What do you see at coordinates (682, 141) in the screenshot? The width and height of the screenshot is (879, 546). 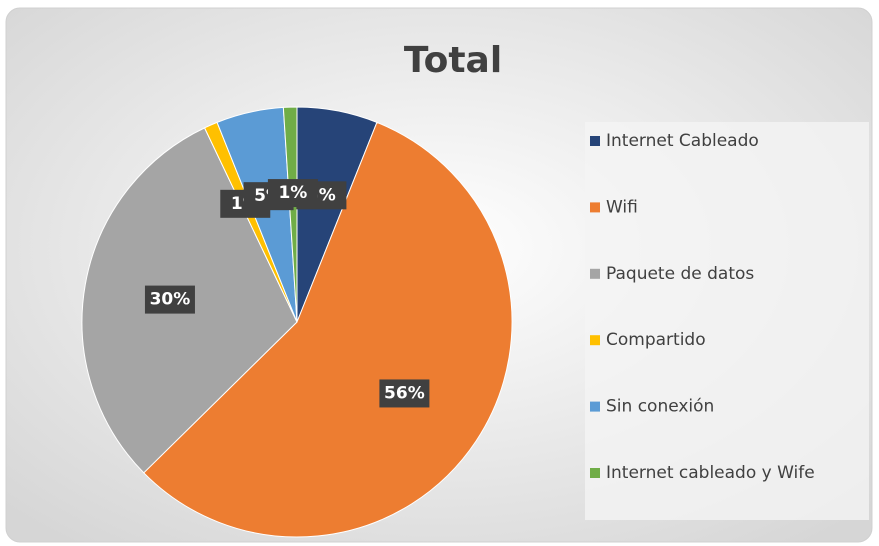 I see `legend-label: Internet Cableado` at bounding box center [682, 141].